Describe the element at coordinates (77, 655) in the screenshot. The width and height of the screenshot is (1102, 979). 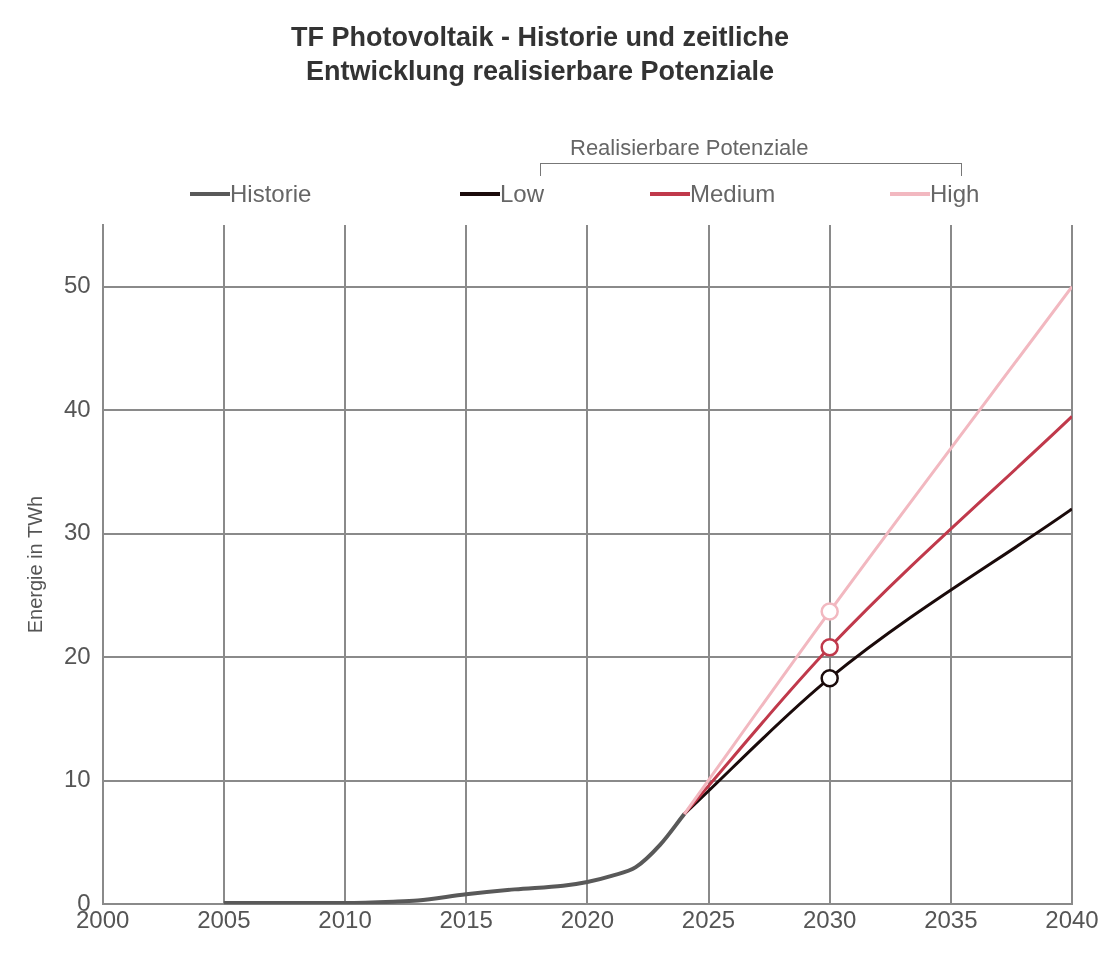
I see `y-tick-label: 20` at that location.